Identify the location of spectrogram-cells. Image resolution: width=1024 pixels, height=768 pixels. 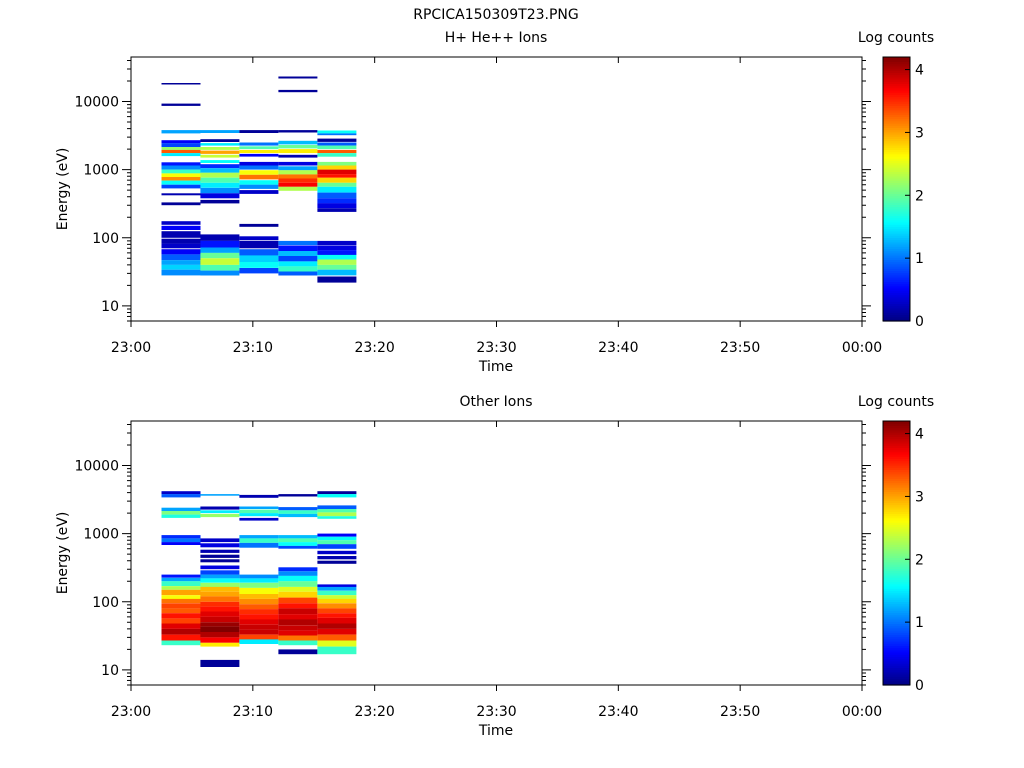
(259, 179).